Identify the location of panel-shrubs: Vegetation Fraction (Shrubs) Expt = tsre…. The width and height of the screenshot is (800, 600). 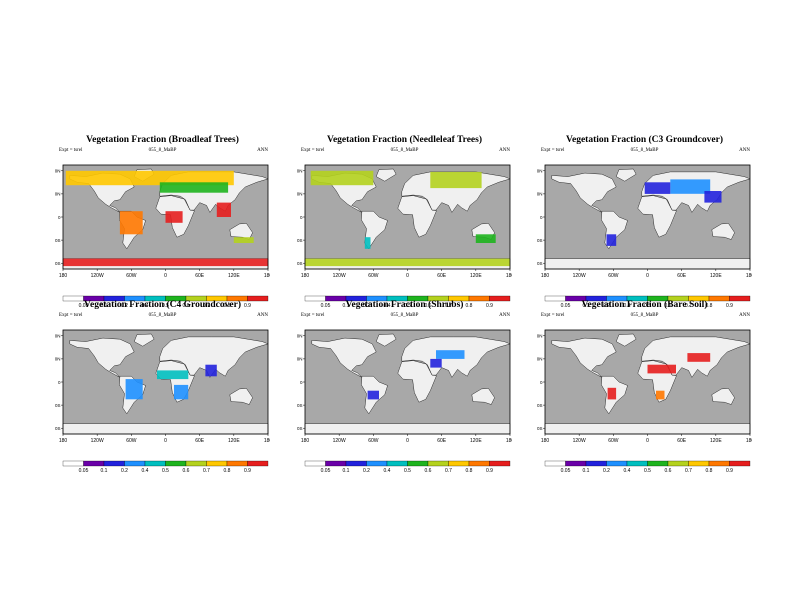
(404, 387).